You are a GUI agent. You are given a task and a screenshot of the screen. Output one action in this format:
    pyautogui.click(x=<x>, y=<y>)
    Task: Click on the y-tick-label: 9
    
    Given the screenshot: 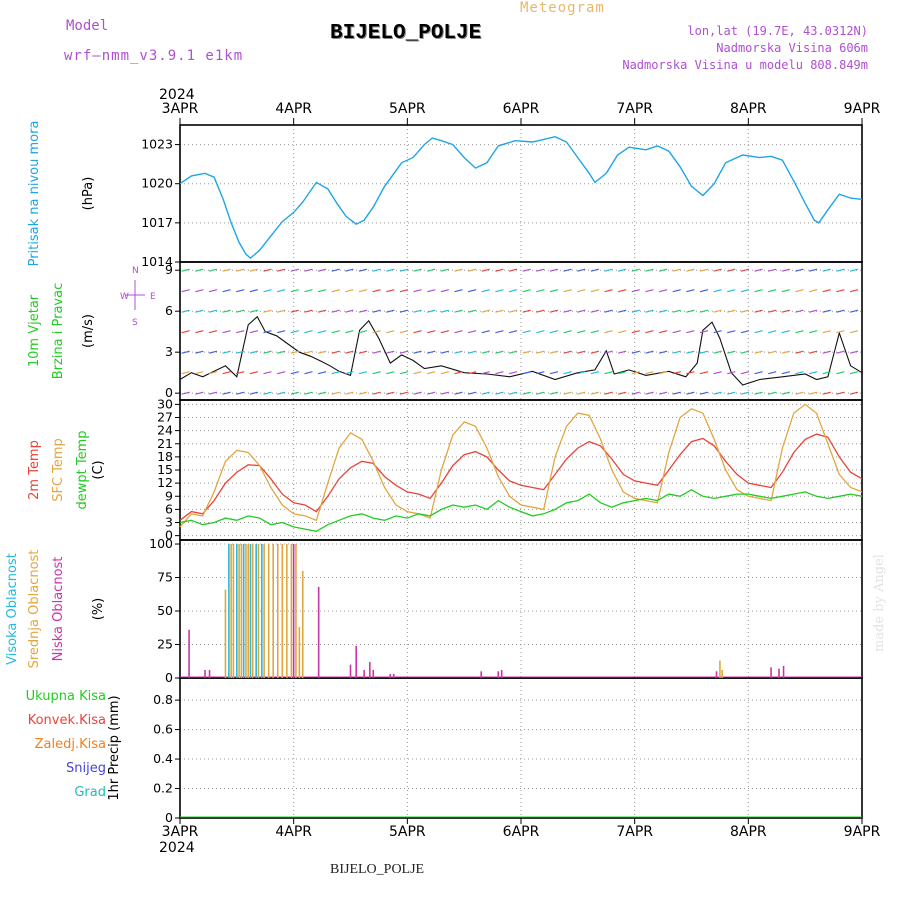 What is the action you would take?
    pyautogui.click(x=169, y=495)
    